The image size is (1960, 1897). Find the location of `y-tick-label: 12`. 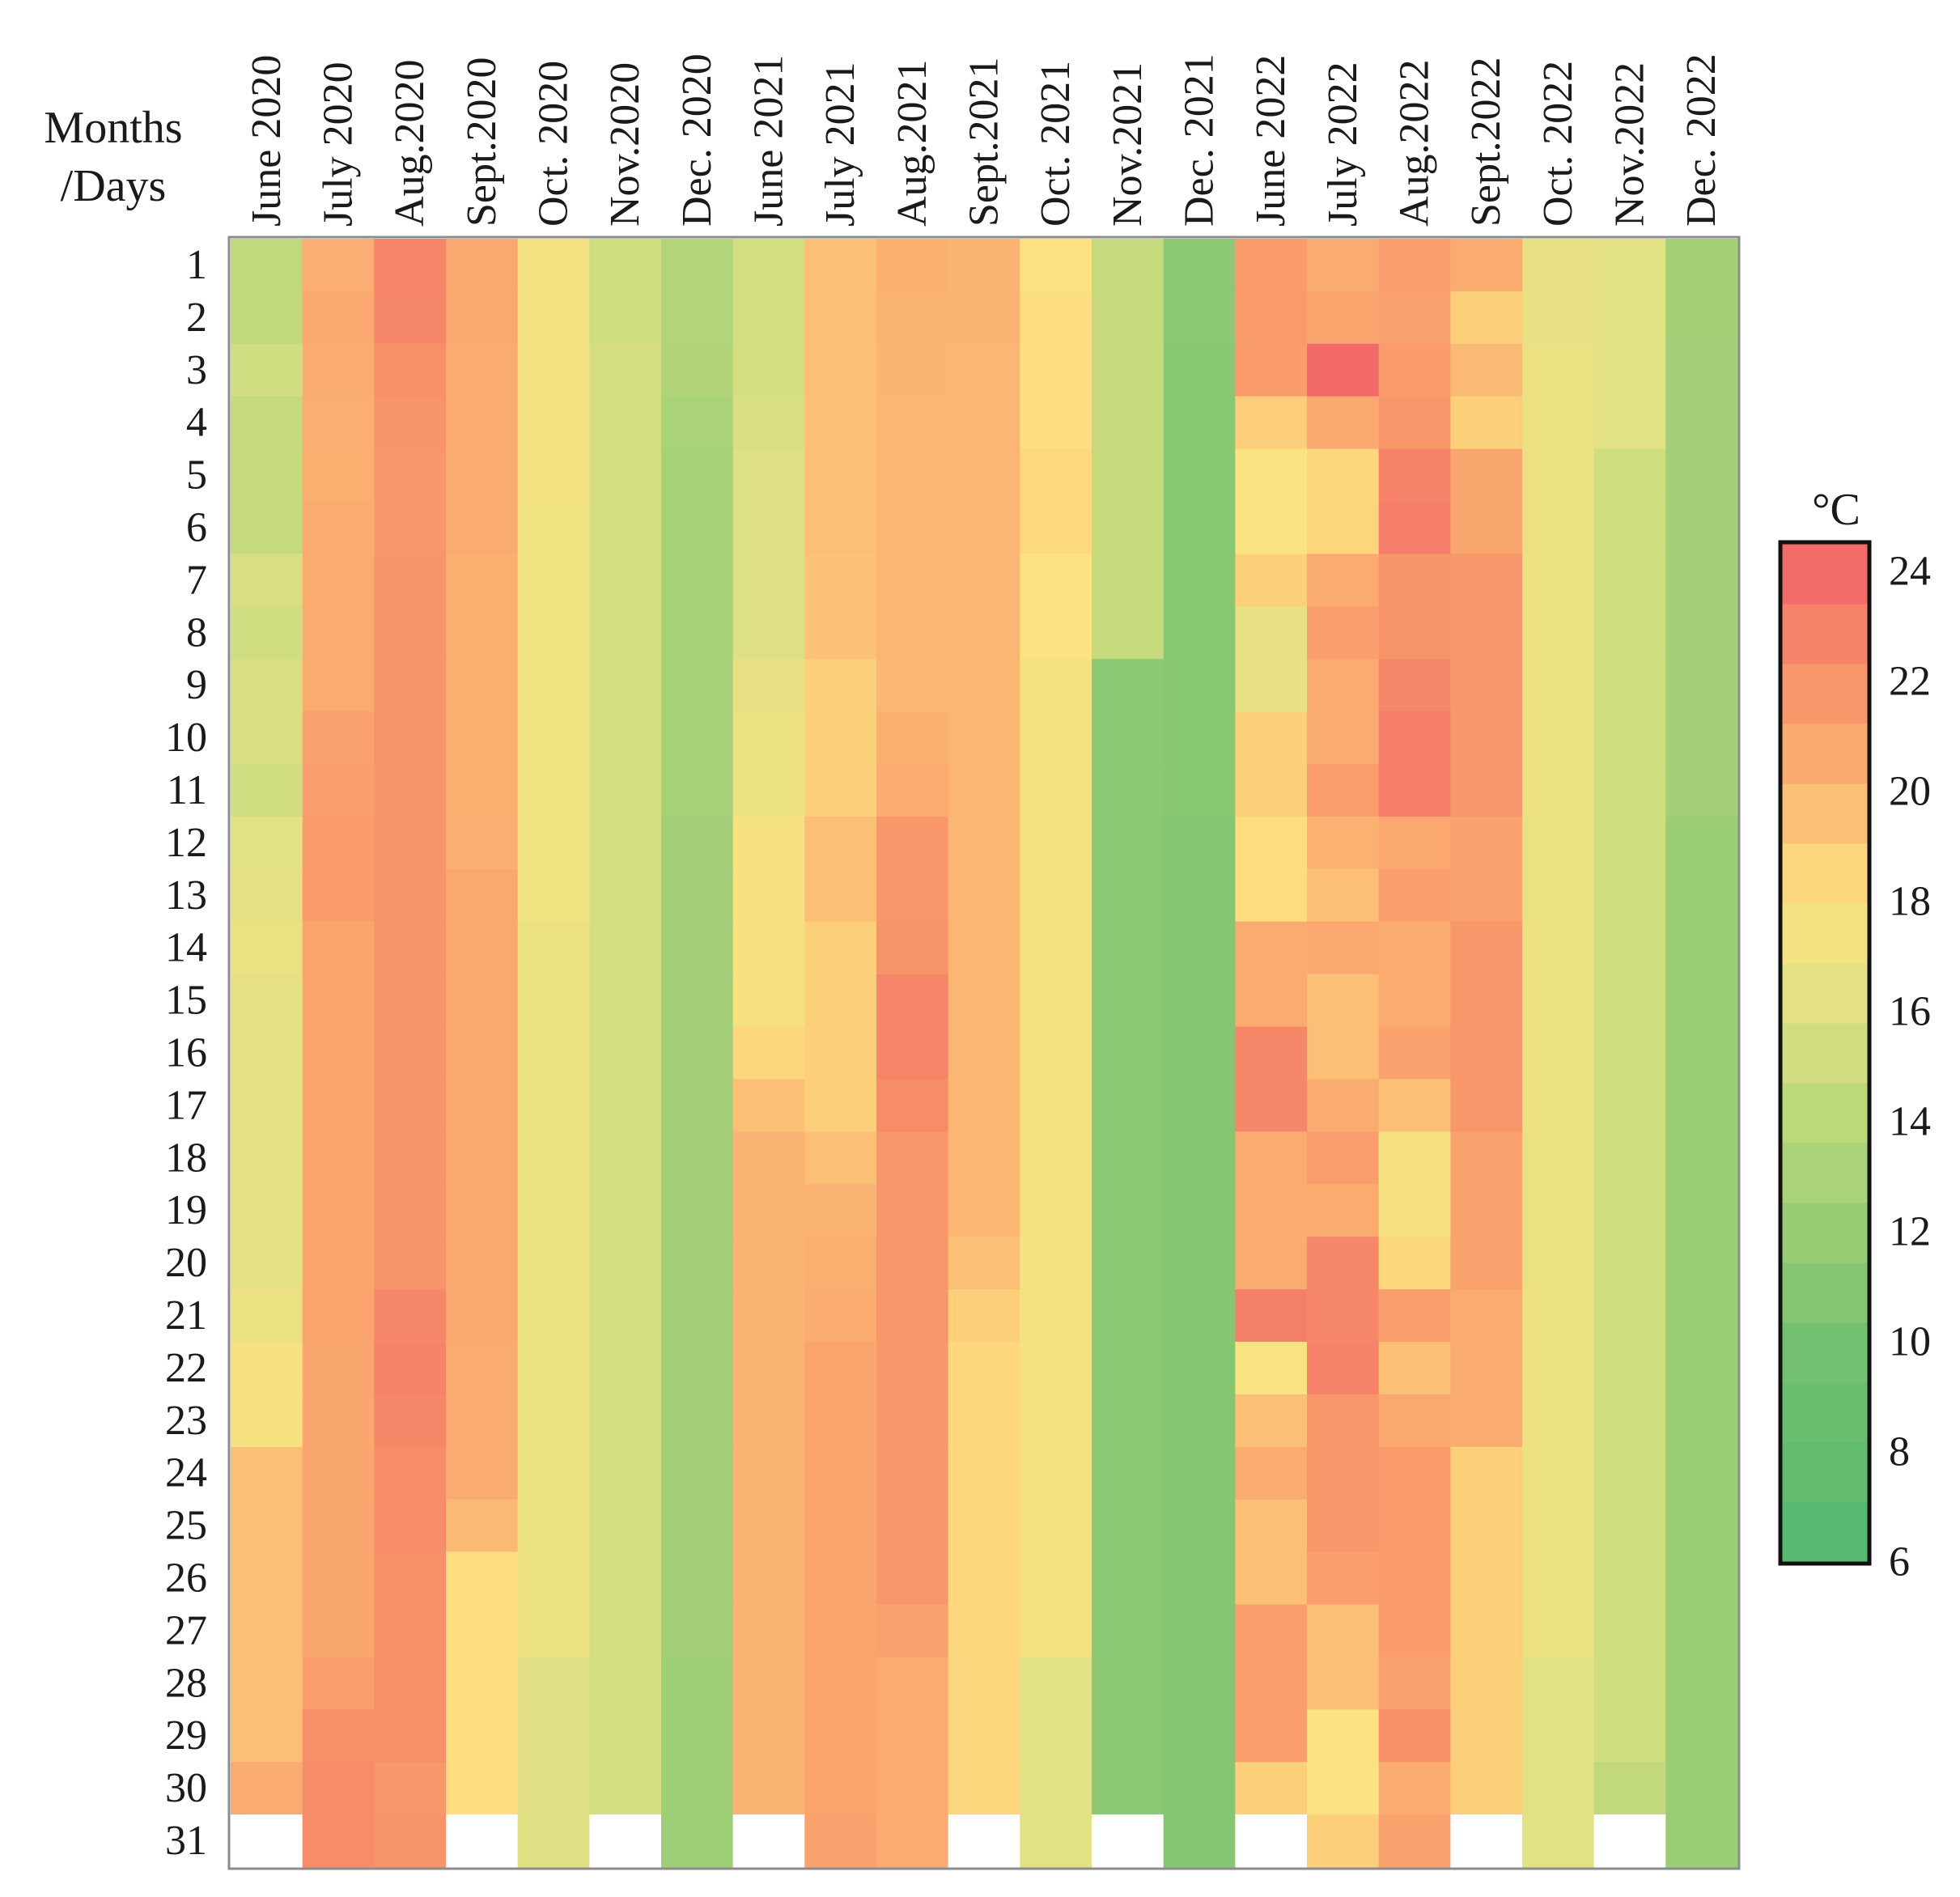

y-tick-label: 12 is located at coordinates (186, 843).